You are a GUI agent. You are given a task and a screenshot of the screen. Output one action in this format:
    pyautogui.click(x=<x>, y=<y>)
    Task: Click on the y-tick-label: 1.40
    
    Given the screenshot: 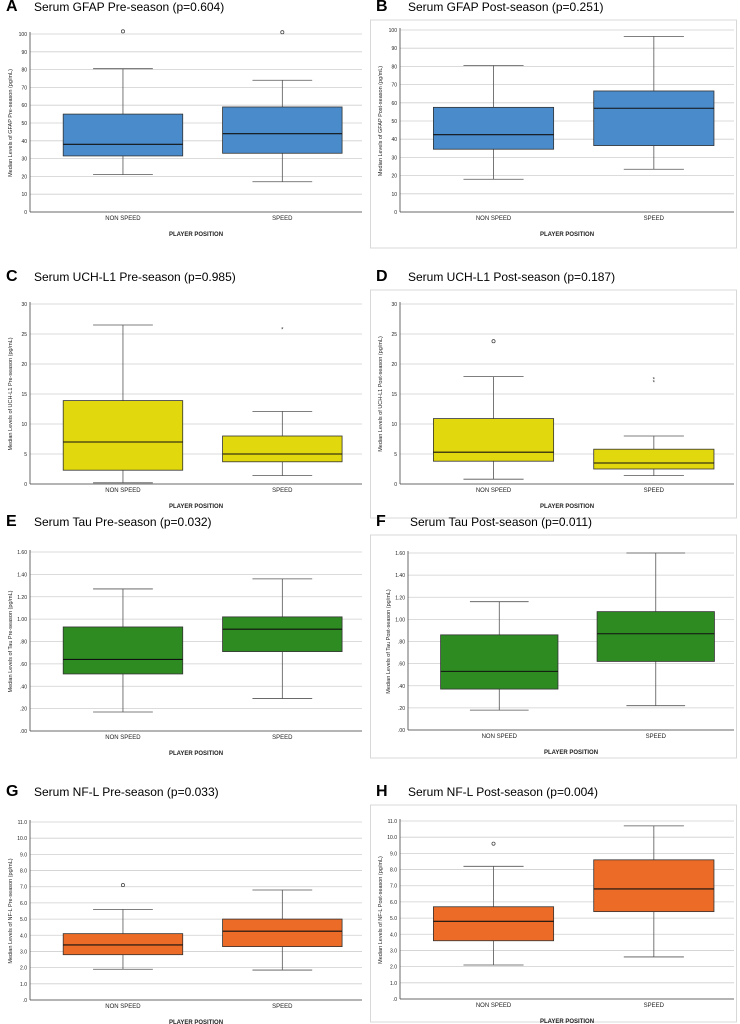 What is the action you would take?
    pyautogui.click(x=22, y=575)
    